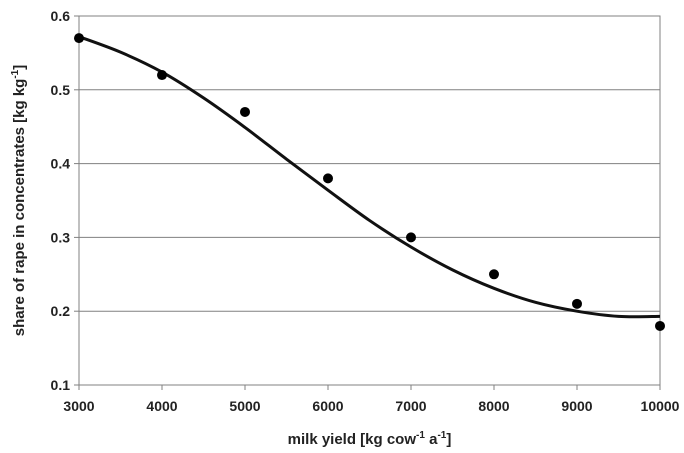  What do you see at coordinates (244, 406) in the screenshot?
I see `x-tick-label: 5000` at bounding box center [244, 406].